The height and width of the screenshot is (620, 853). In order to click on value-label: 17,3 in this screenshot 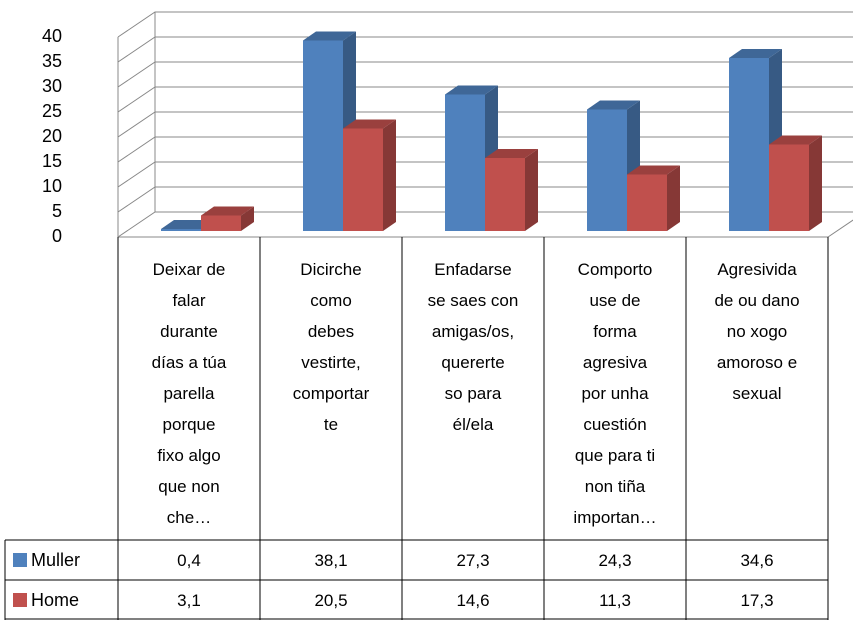, I will do `click(757, 600)`.